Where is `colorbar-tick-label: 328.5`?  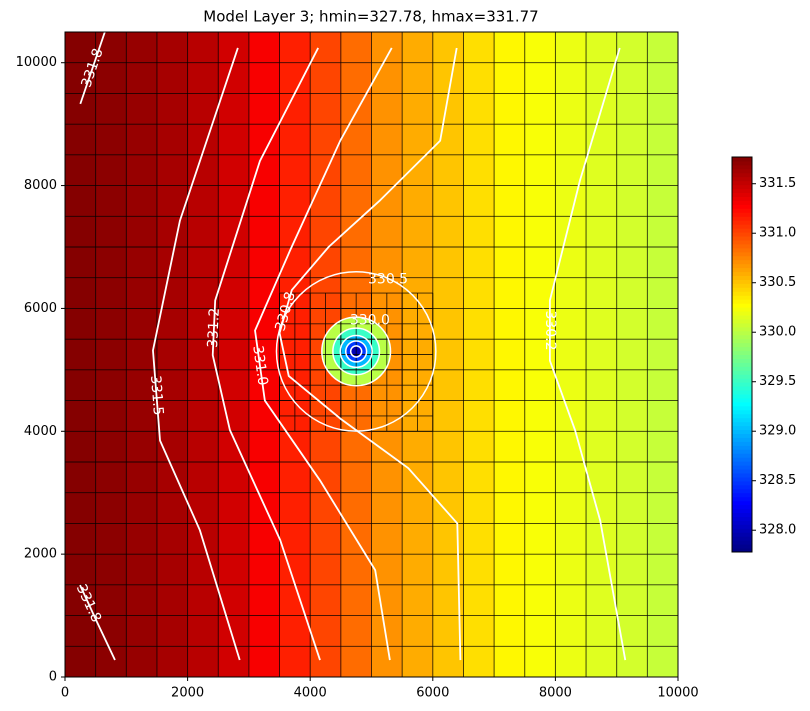
colorbar-tick-label: 328.5 is located at coordinates (777, 480).